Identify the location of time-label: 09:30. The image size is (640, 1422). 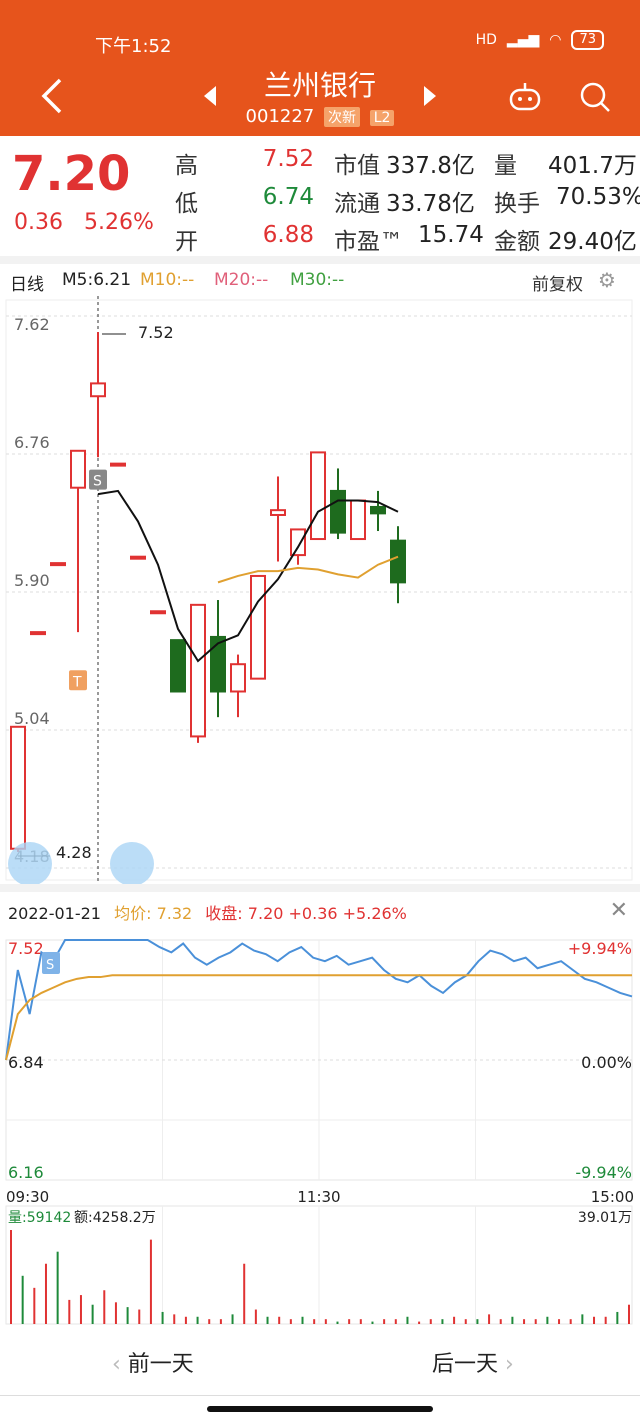
(27, 1197).